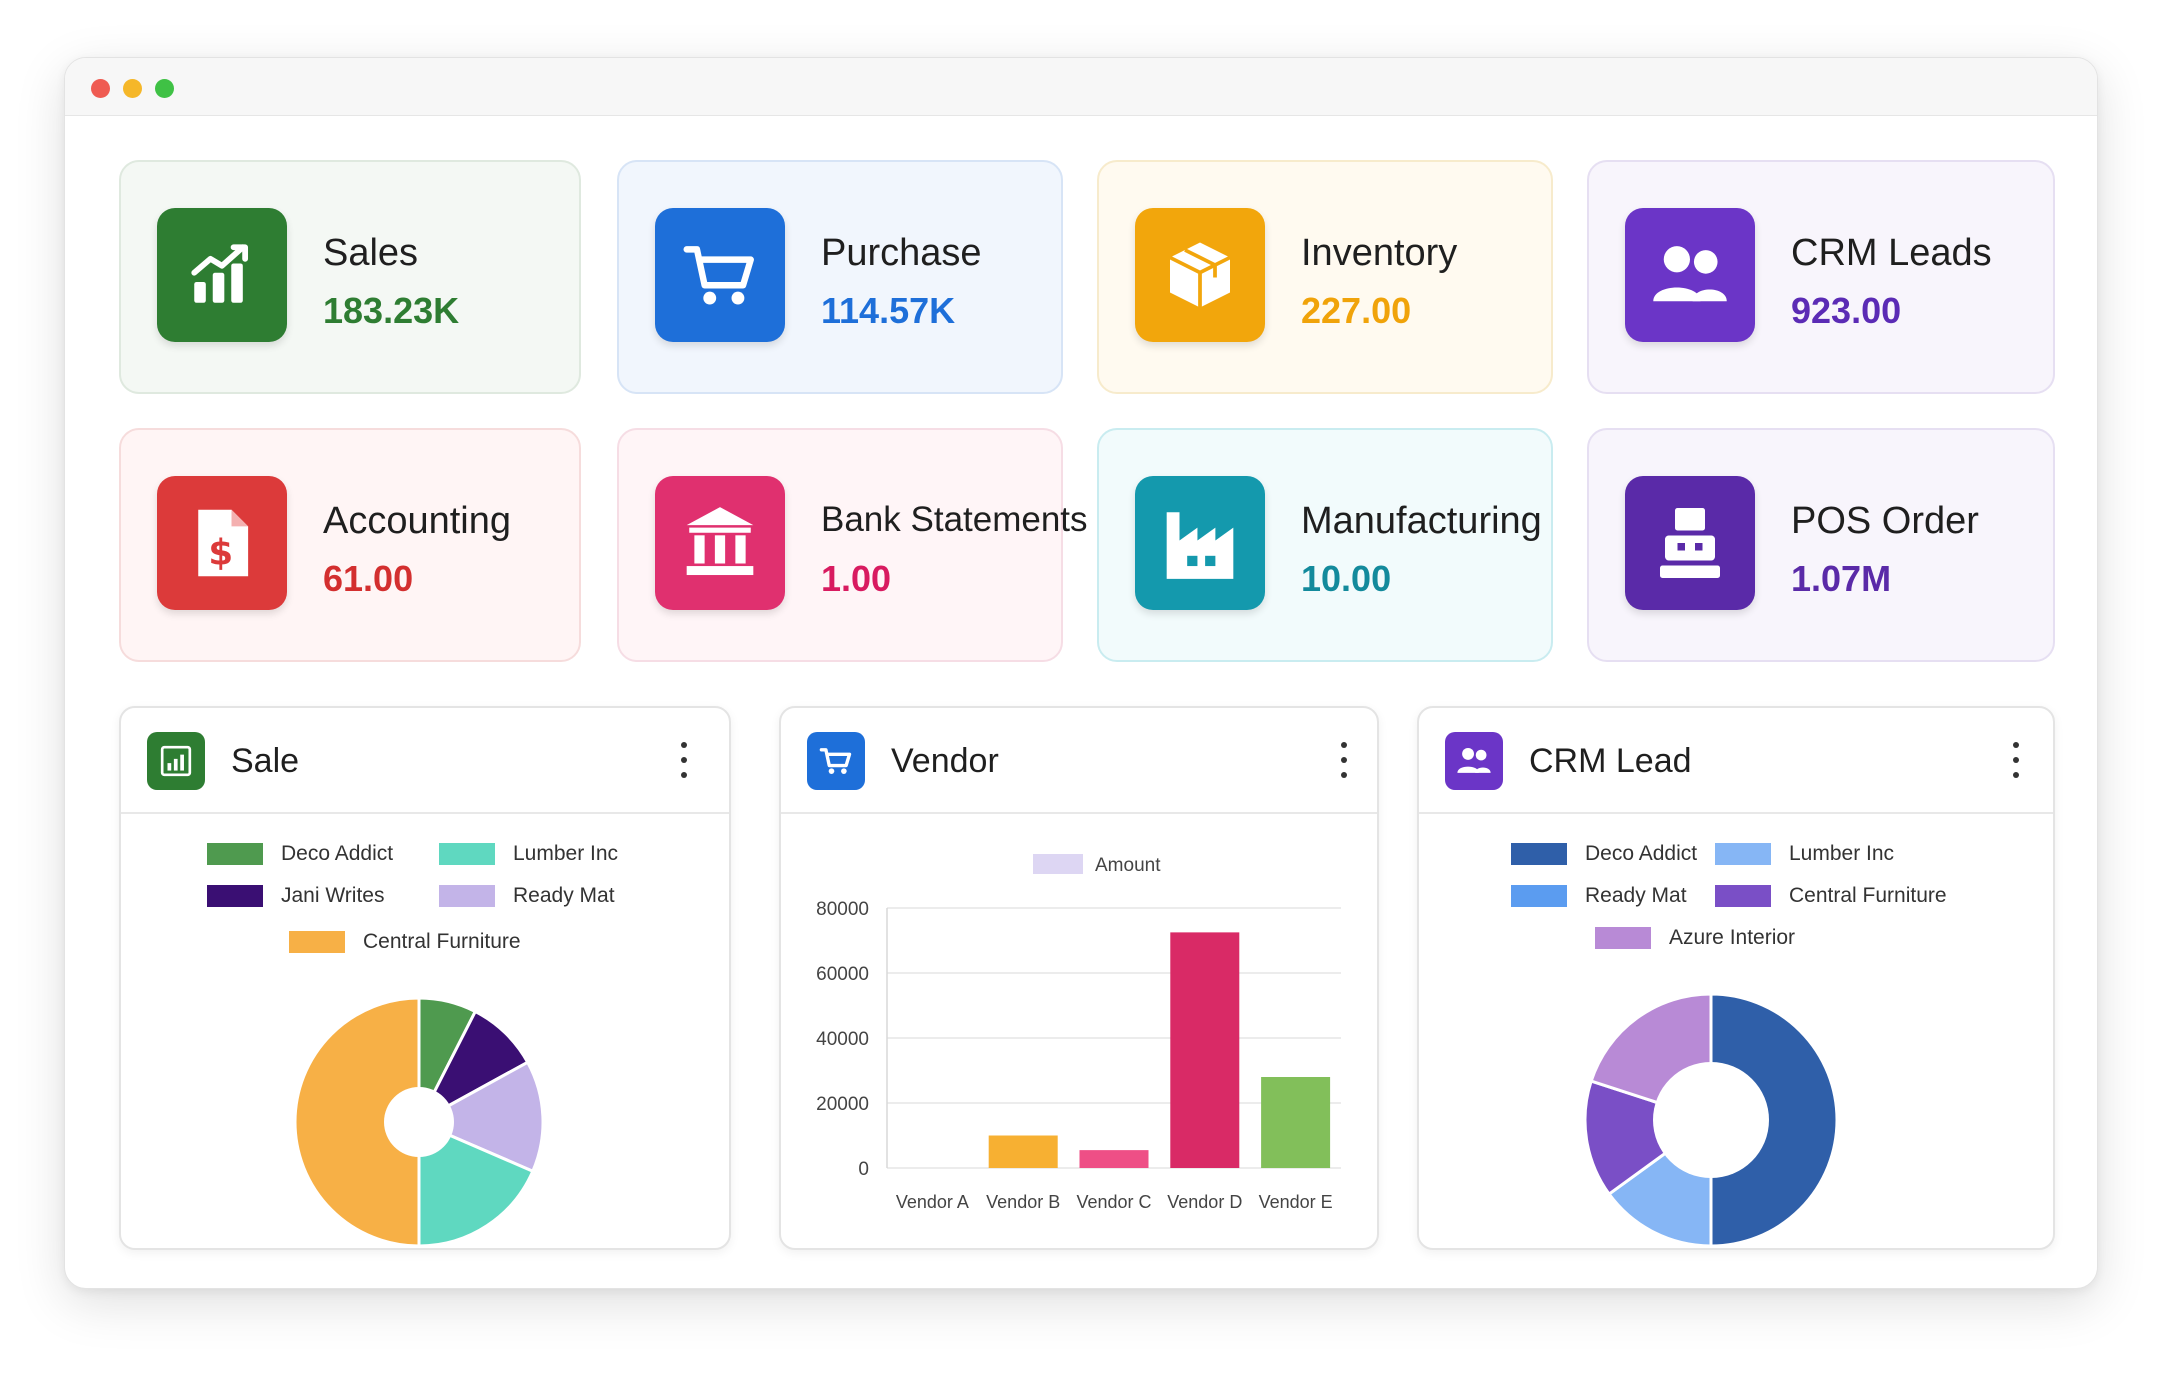  What do you see at coordinates (842, 1104) in the screenshot?
I see `y-tick-label: 20000` at bounding box center [842, 1104].